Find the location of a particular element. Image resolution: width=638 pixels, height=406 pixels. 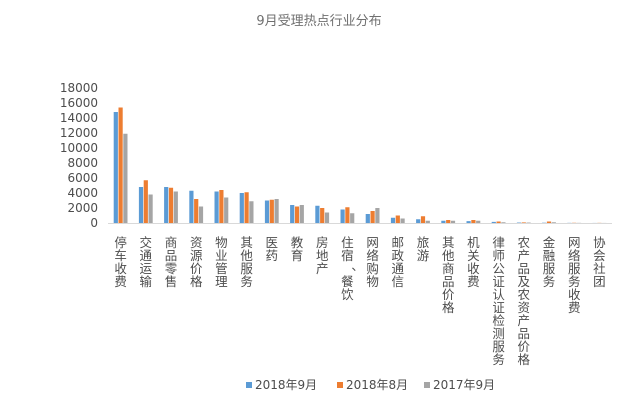

svg-text: 检 is located at coordinates (498, 320).